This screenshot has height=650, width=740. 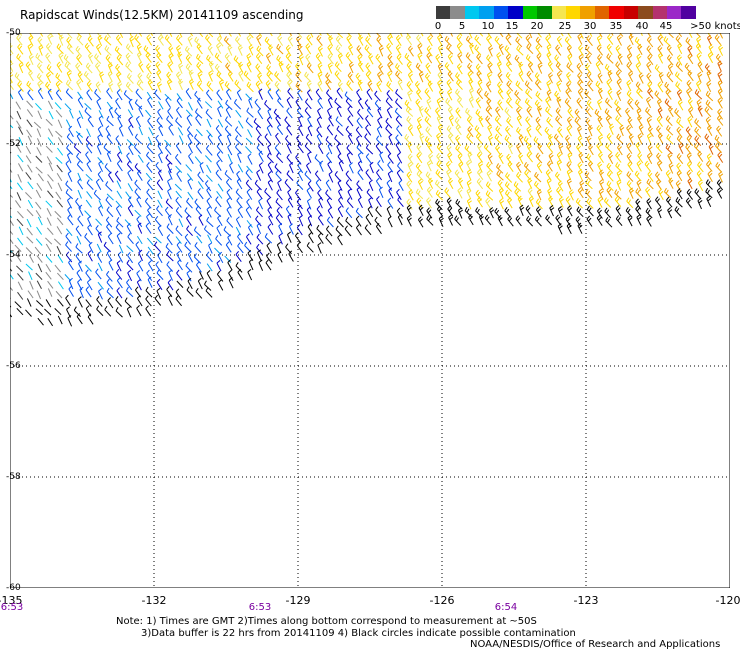 I want to click on latitude-label: -54, so click(x=13, y=255).